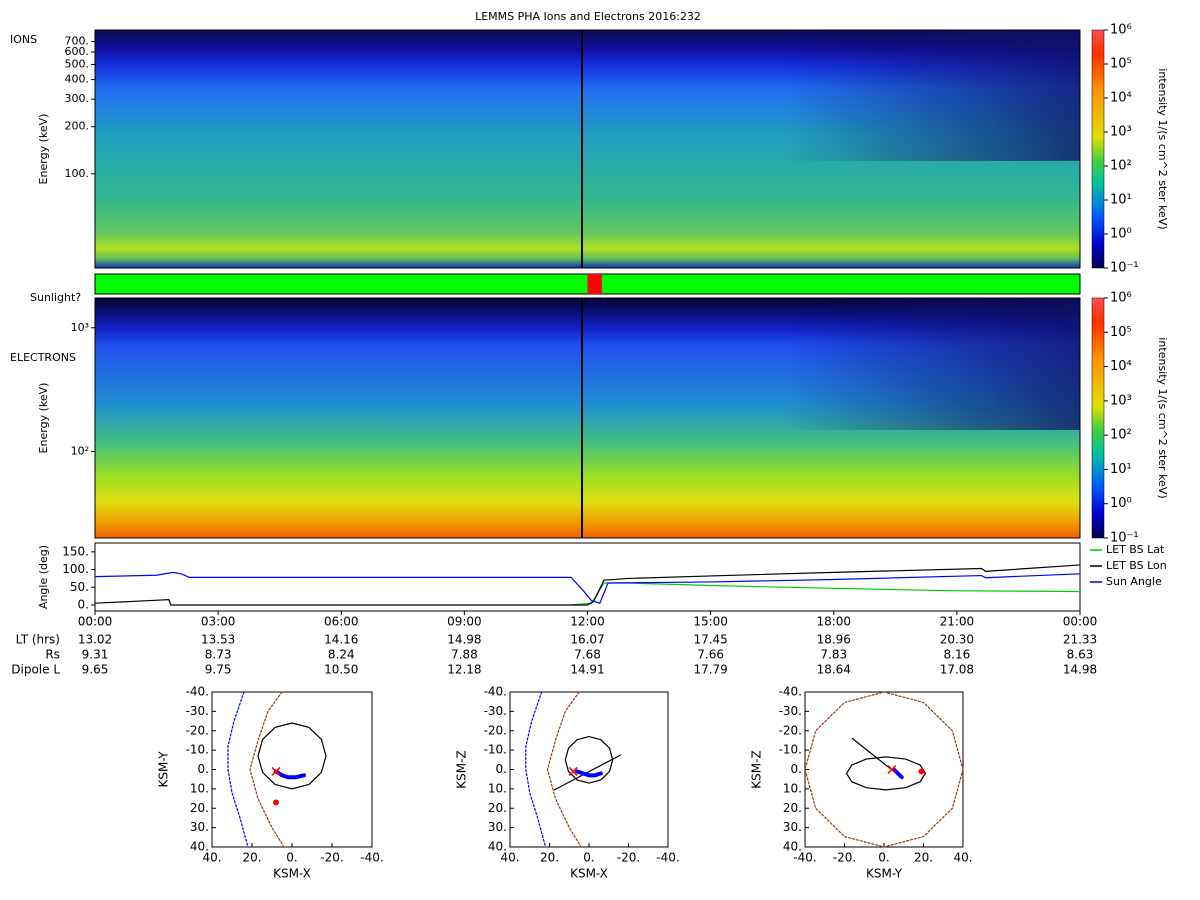  What do you see at coordinates (218, 640) in the screenshot?
I see `ephemeris-value: 13.53` at bounding box center [218, 640].